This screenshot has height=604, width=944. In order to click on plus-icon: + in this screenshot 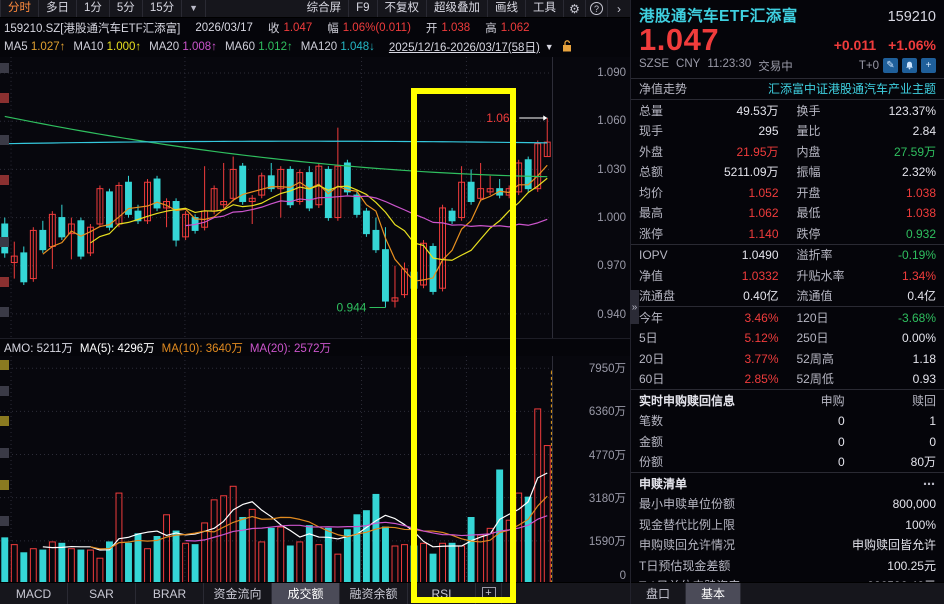, I will do `click(488, 593)`.